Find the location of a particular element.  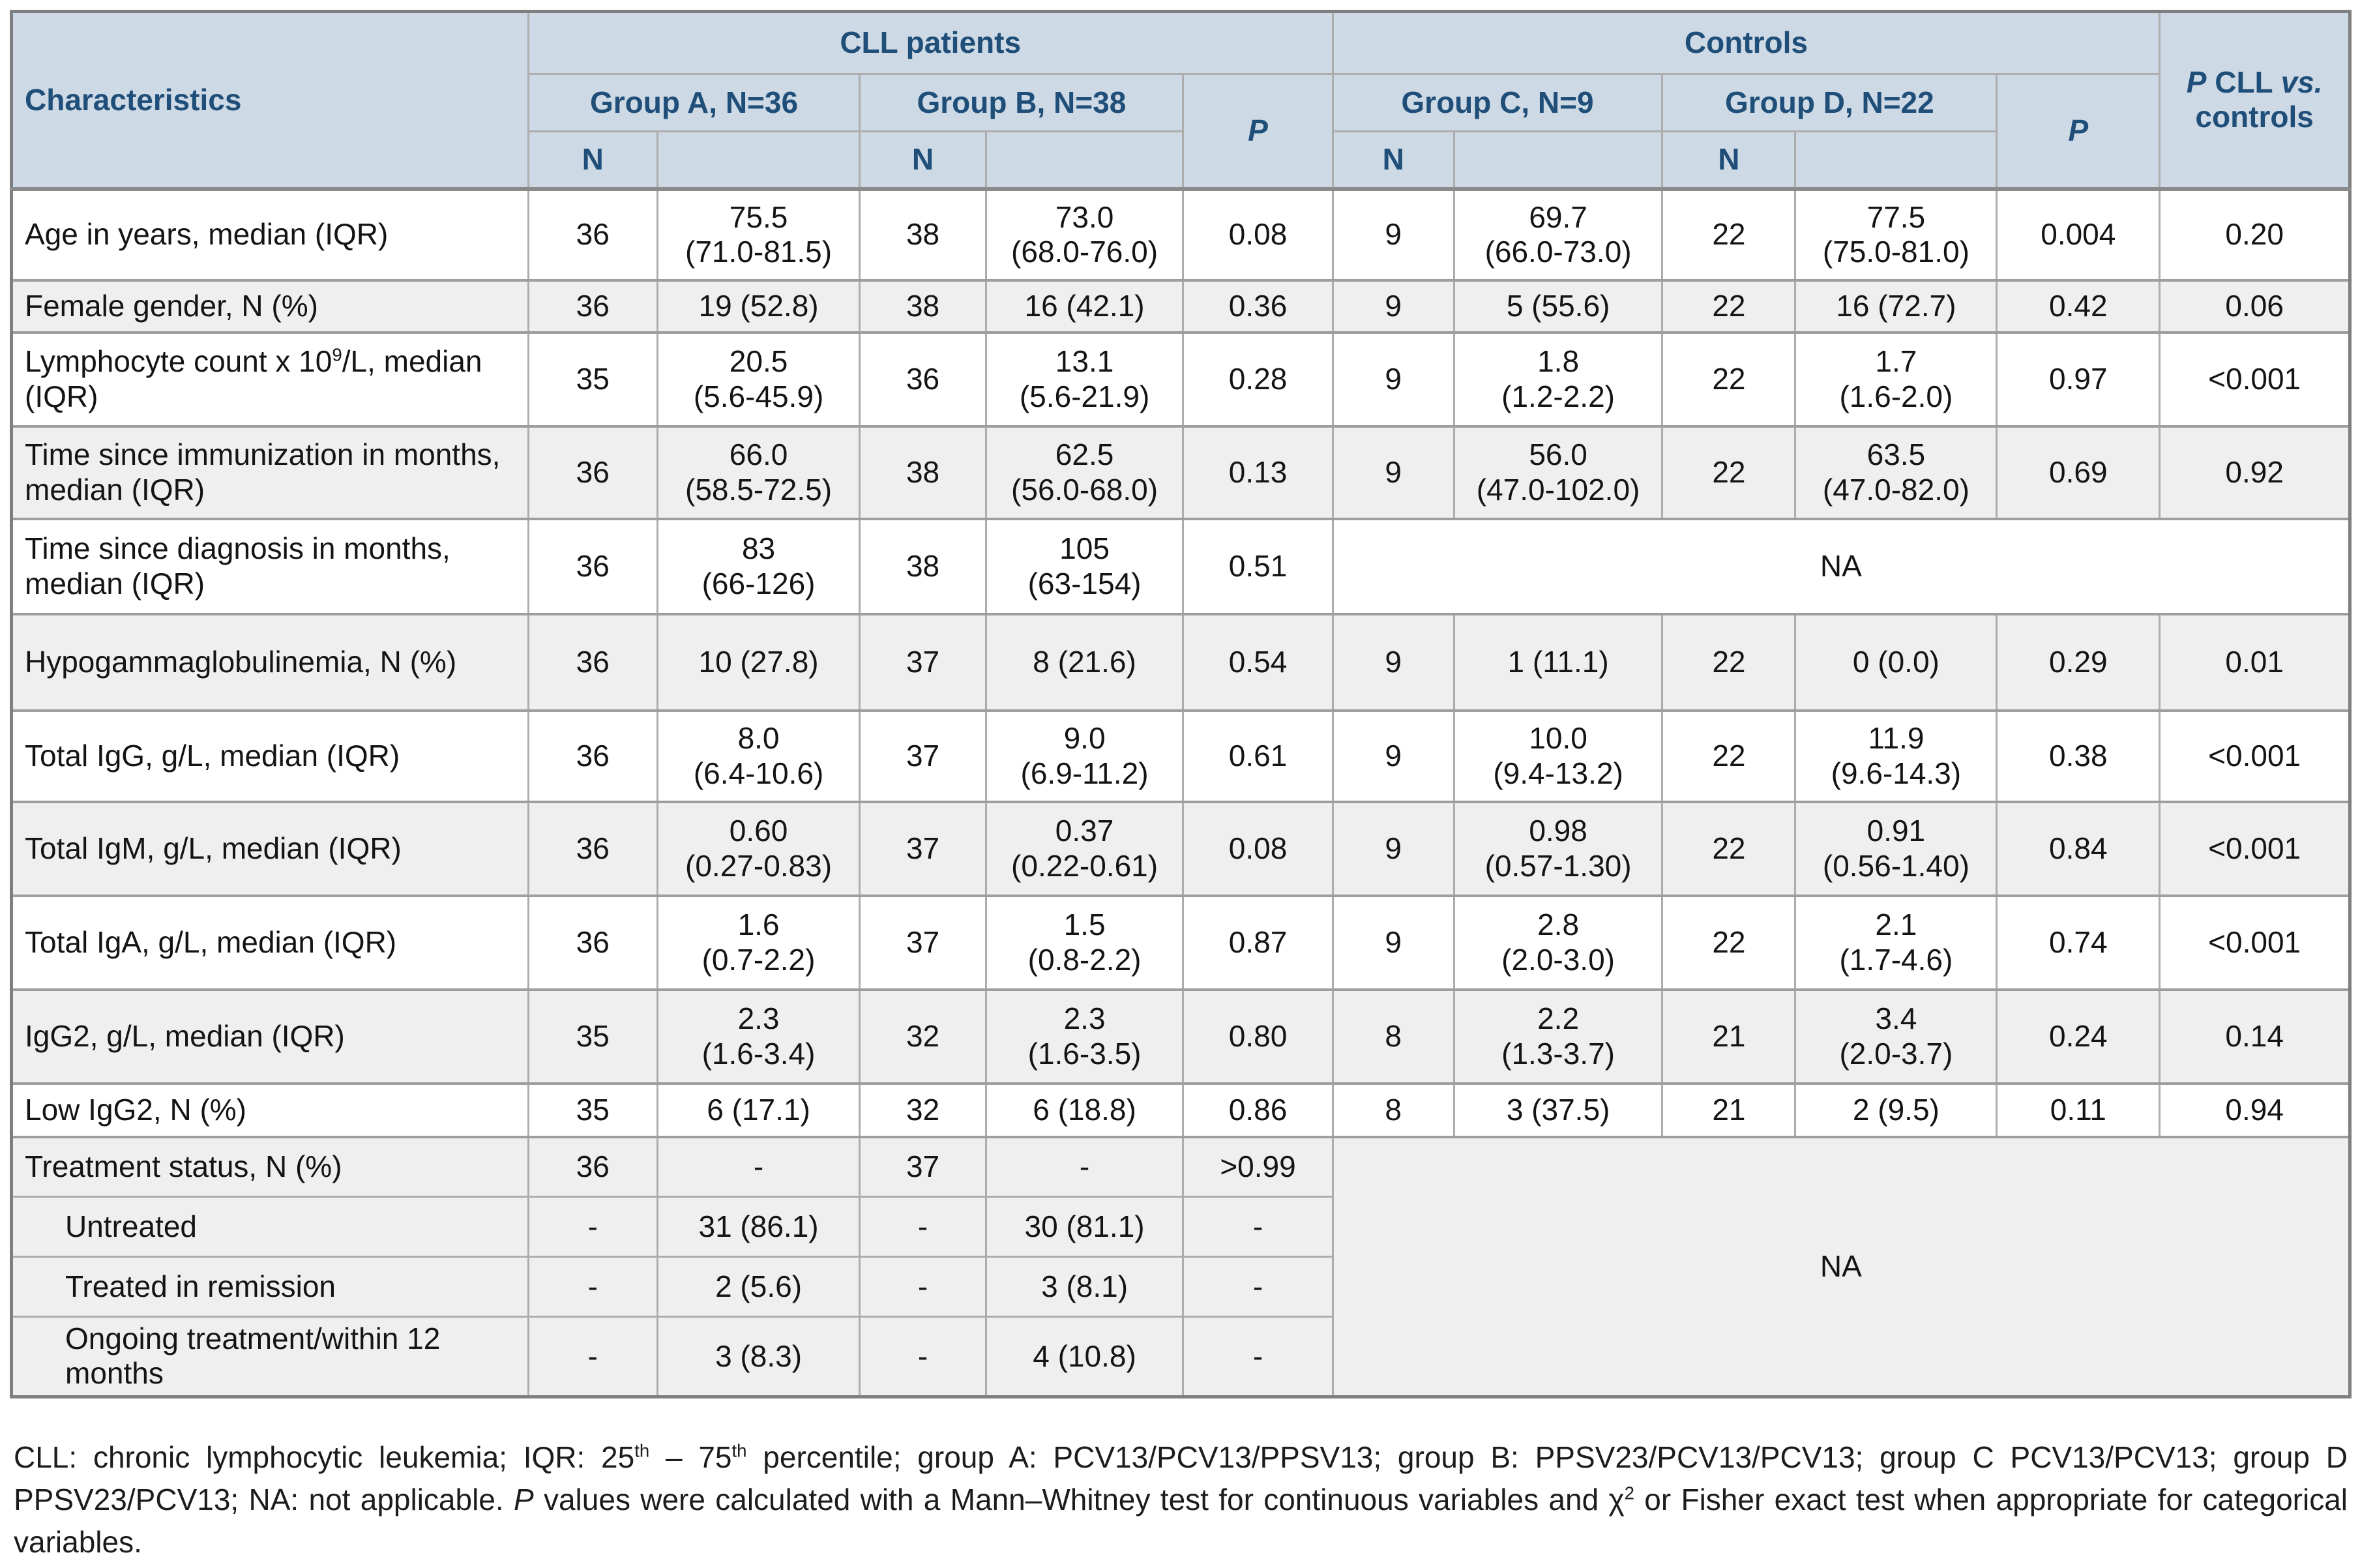

vs-italic: vs. is located at coordinates (2301, 82).